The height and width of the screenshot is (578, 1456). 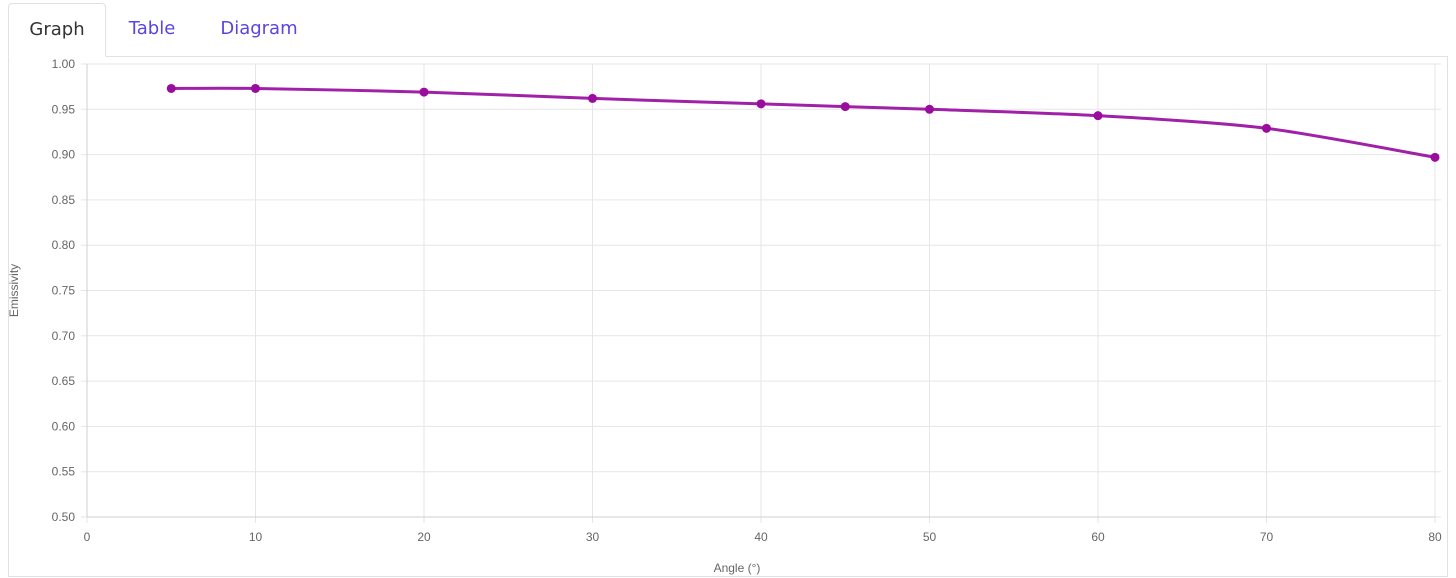 I want to click on x-tick-label: 30, so click(x=593, y=537).